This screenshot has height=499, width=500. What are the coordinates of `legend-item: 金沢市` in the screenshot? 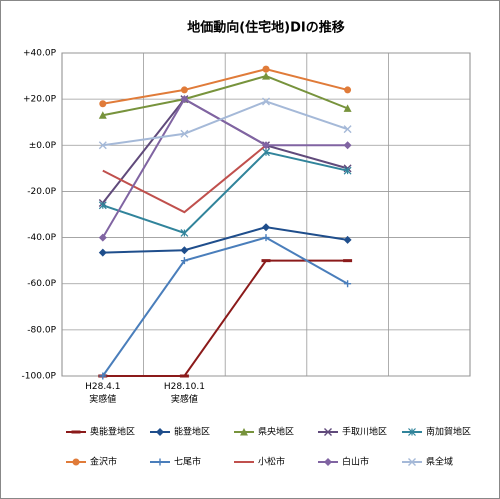 It's located at (91, 462).